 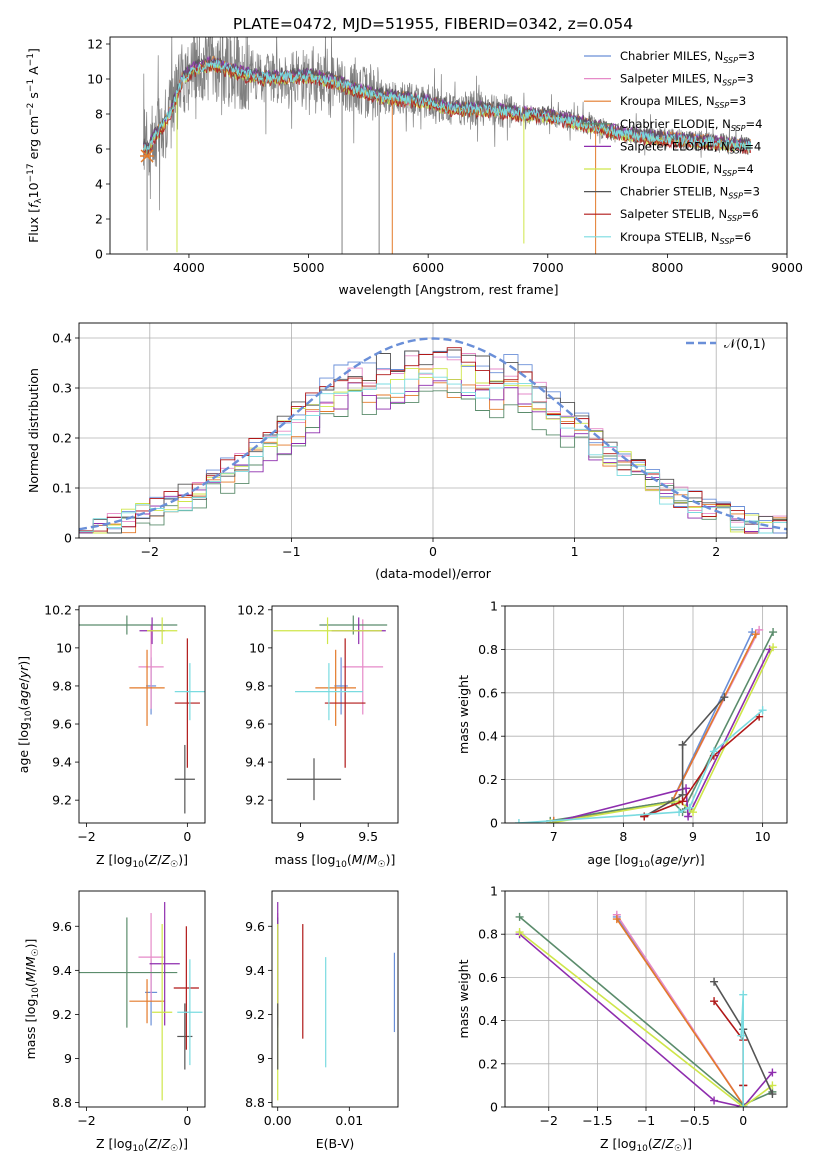 I want to click on x-tick-label: 7, so click(x=554, y=836).